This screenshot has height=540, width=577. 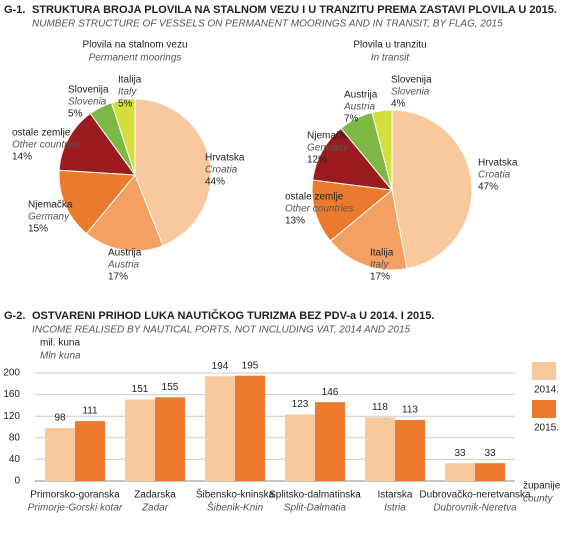 What do you see at coordinates (488, 187) in the screenshot?
I see `slice-value-label: 47%` at bounding box center [488, 187].